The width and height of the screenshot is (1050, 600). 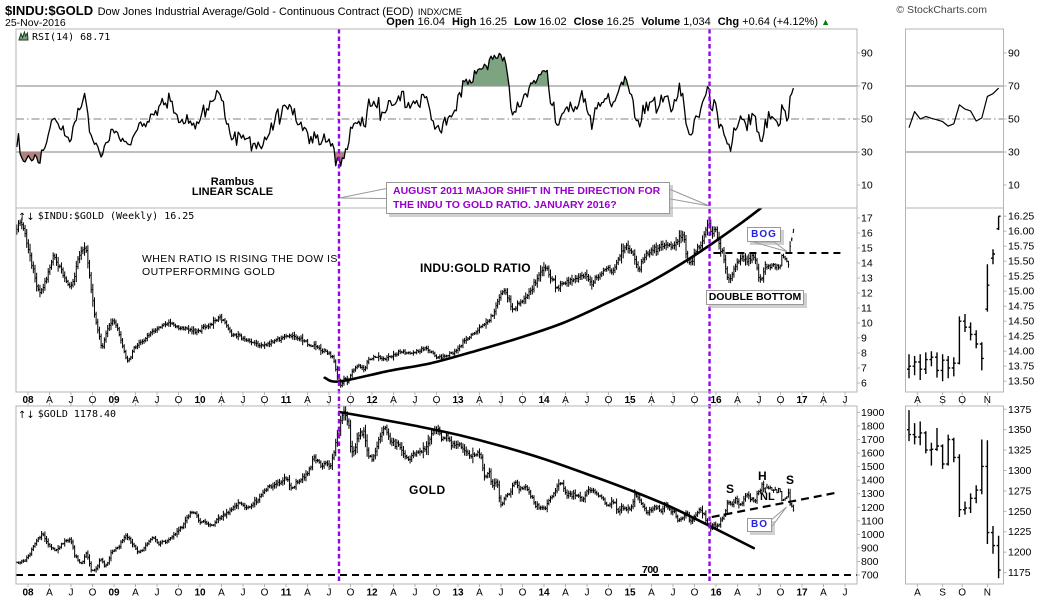 What do you see at coordinates (775, 505) in the screenshot?
I see `gold-neckline` at bounding box center [775, 505].